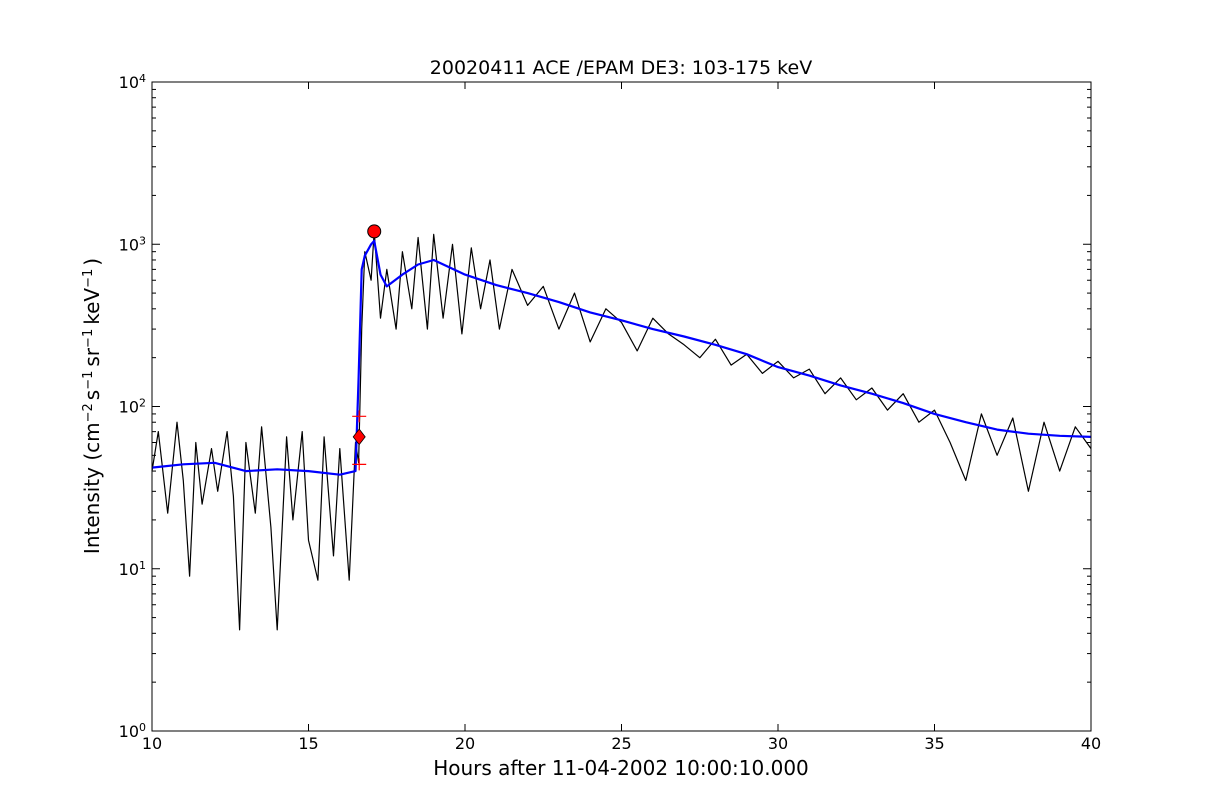  Describe the element at coordinates (132, 244) in the screenshot. I see `y-tick-label: 10³` at that location.